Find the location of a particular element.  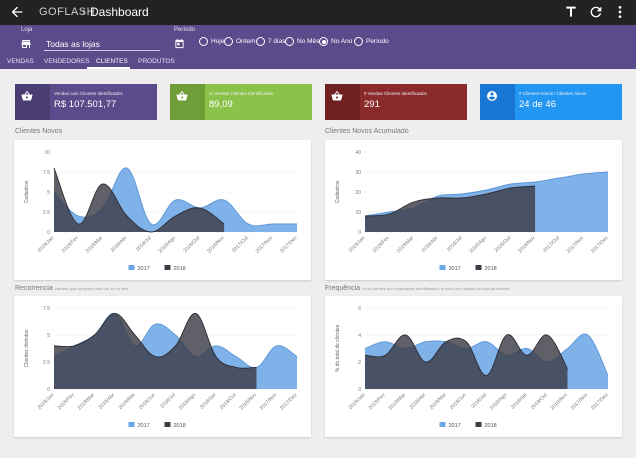

period-radio-7dias: 7 dias is located at coordinates (270, 41).